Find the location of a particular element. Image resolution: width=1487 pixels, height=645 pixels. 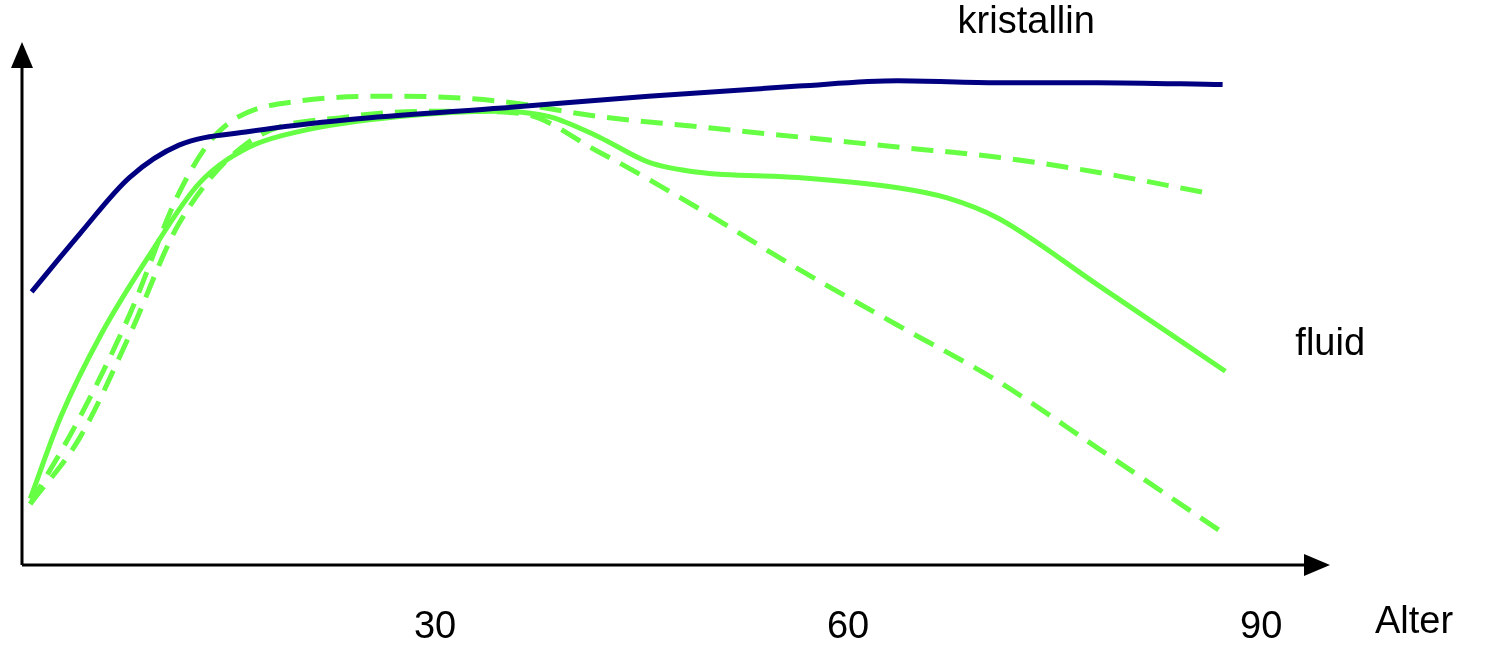

x-tick-label: 30 is located at coordinates (435, 624).